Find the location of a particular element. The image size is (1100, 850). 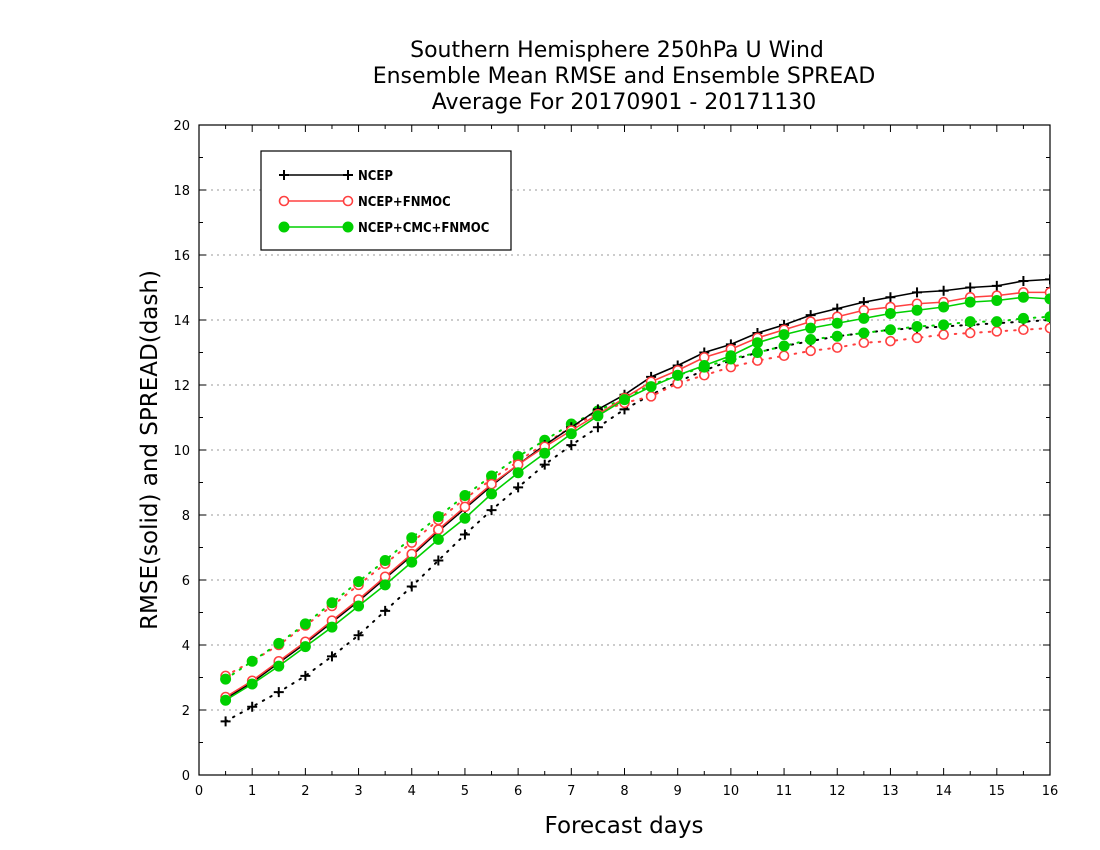

x-tick-label-0: 0 is located at coordinates (199, 791).